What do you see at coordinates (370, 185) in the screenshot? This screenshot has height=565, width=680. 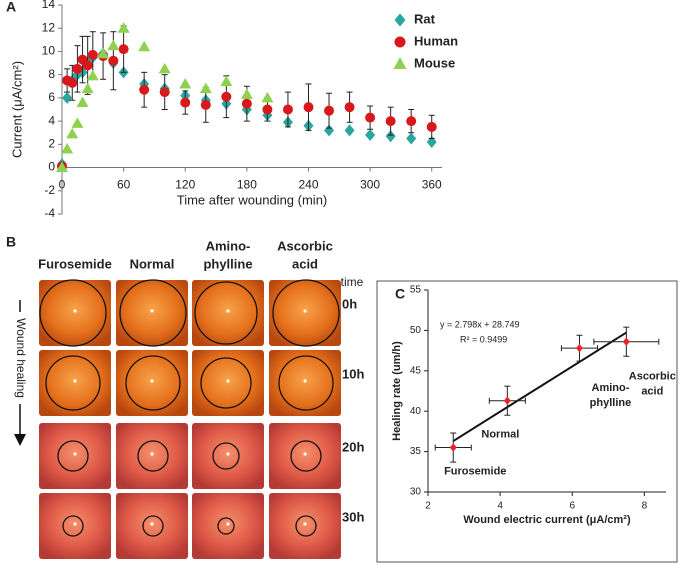 I see `x-tick-label: 300` at bounding box center [370, 185].